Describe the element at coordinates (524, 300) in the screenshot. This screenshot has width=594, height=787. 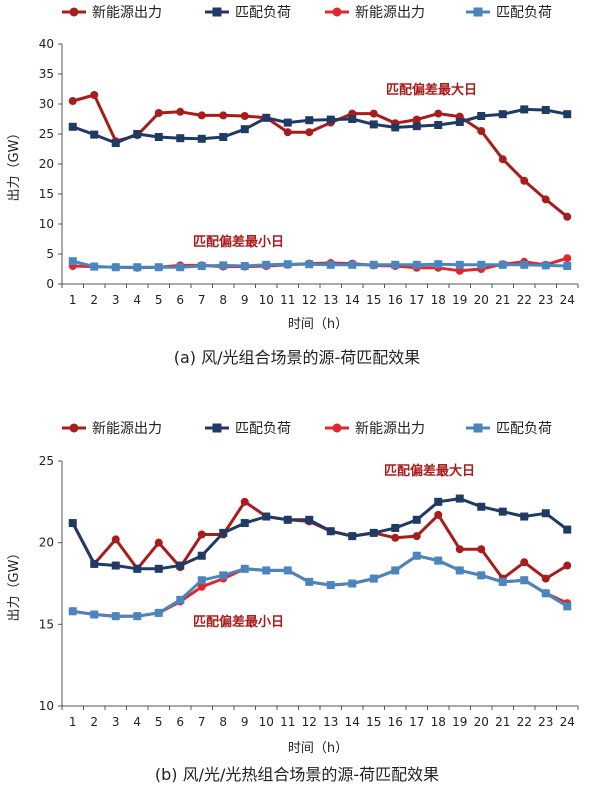
I see `x-tick-label: 22` at that location.